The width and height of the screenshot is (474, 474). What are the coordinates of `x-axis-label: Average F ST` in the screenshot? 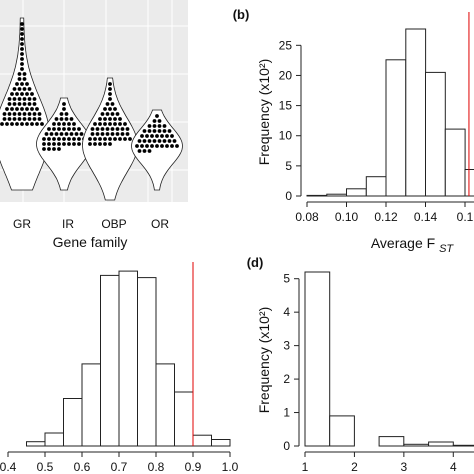 It's located at (413, 245).